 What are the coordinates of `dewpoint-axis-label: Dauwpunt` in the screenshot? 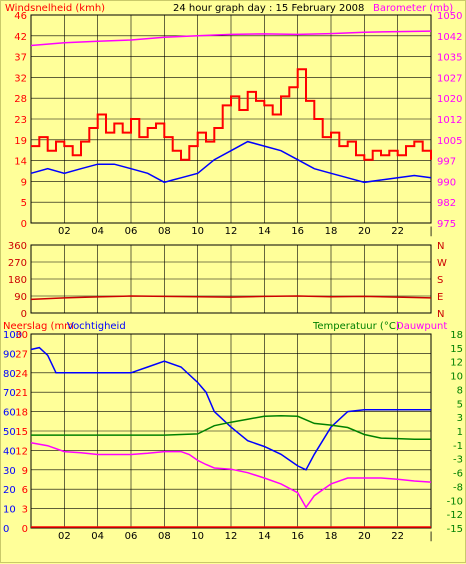 It's located at (421, 326).